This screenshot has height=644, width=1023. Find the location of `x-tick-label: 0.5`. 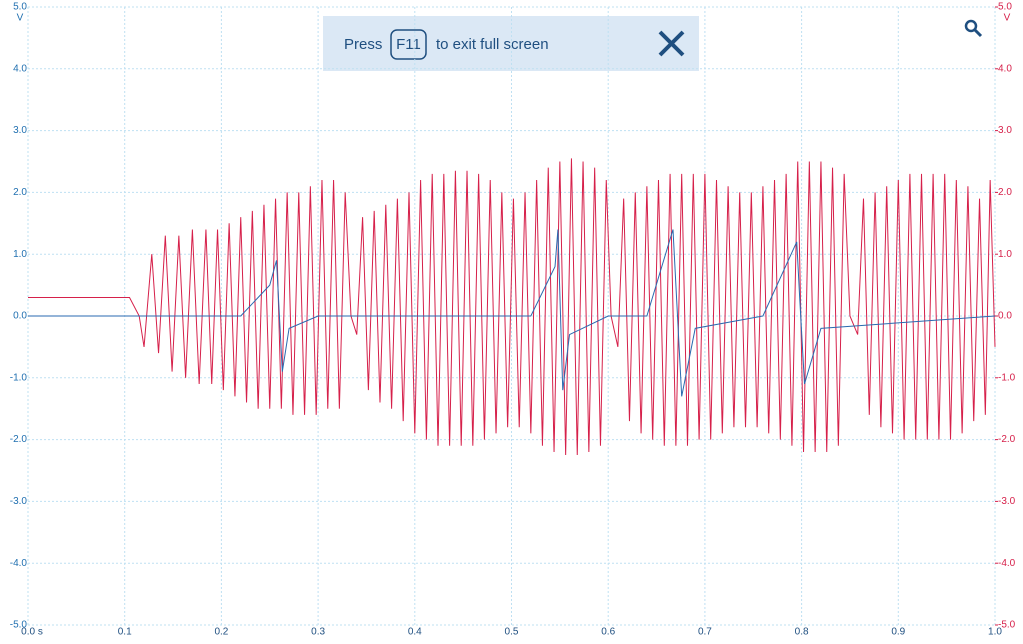

x-tick-label: 0.5 is located at coordinates (512, 632).